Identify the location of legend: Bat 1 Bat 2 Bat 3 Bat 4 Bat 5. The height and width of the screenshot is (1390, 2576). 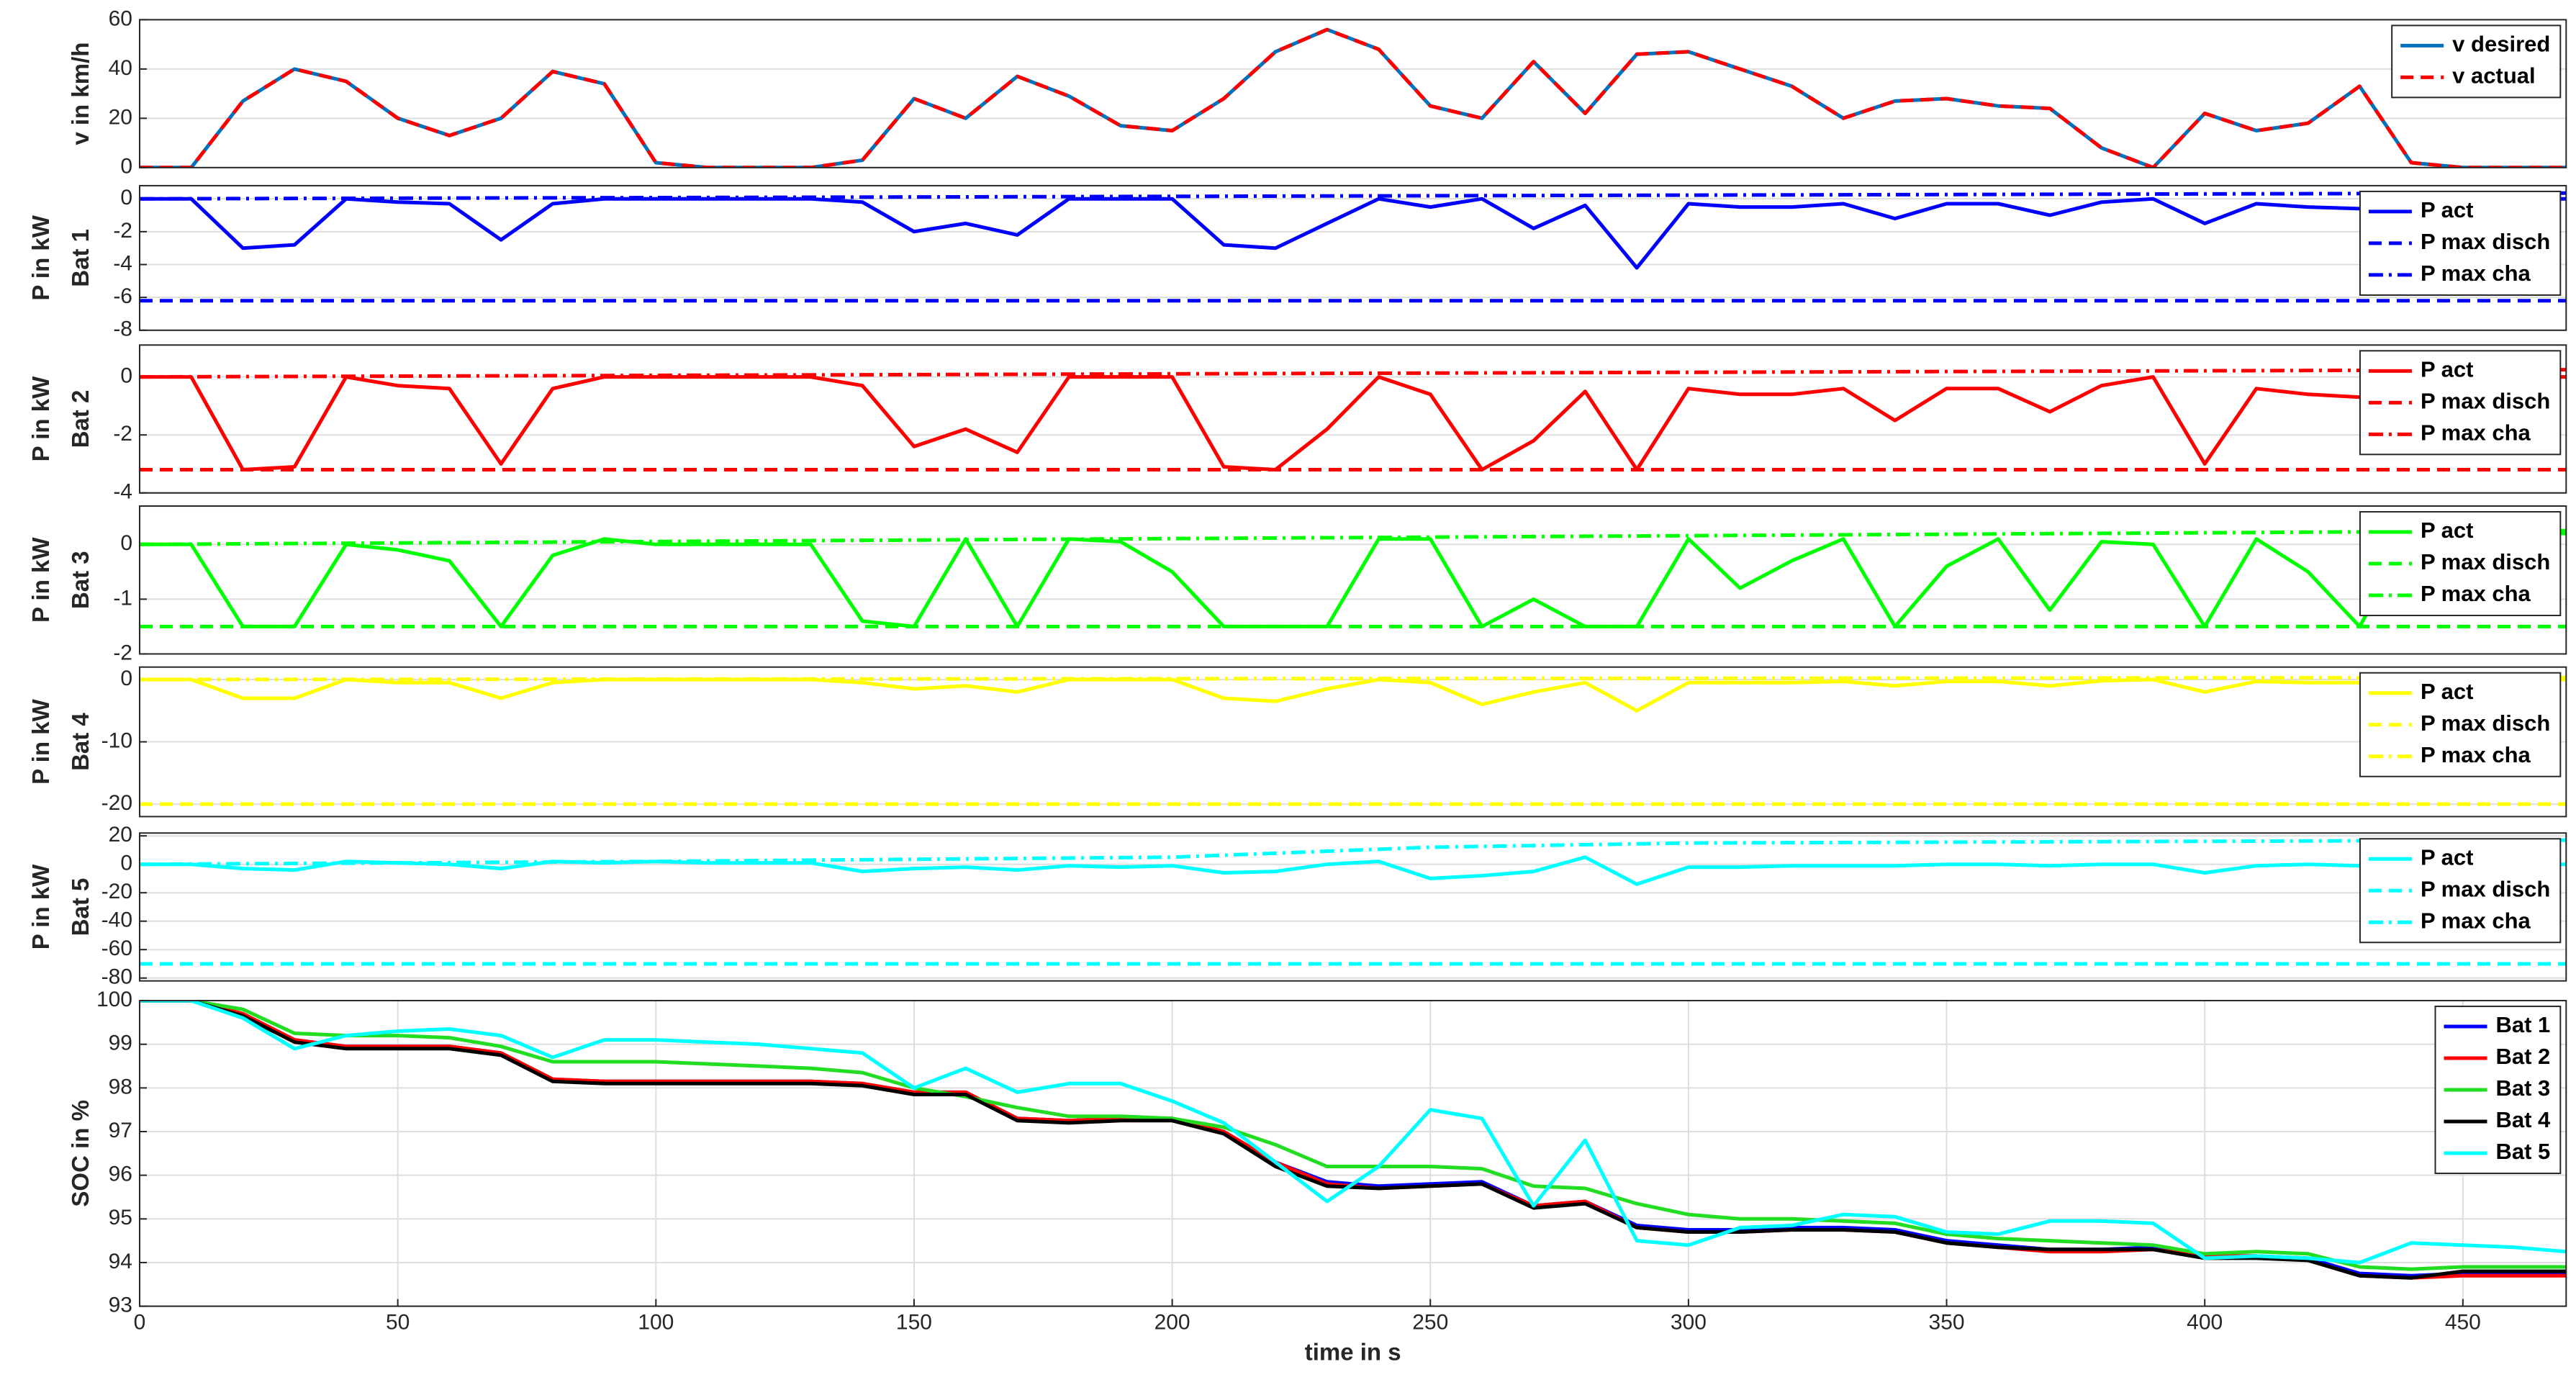
(2498, 1090).